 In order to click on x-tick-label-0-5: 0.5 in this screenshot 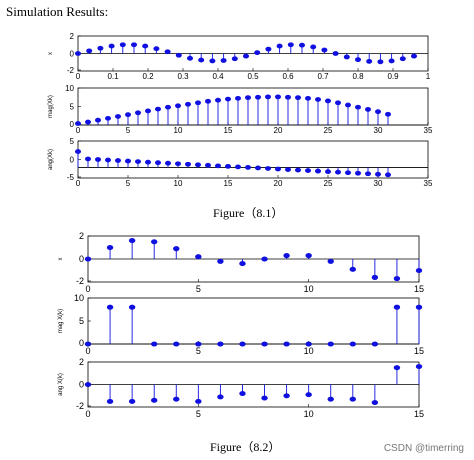, I will do `click(253, 76)`.